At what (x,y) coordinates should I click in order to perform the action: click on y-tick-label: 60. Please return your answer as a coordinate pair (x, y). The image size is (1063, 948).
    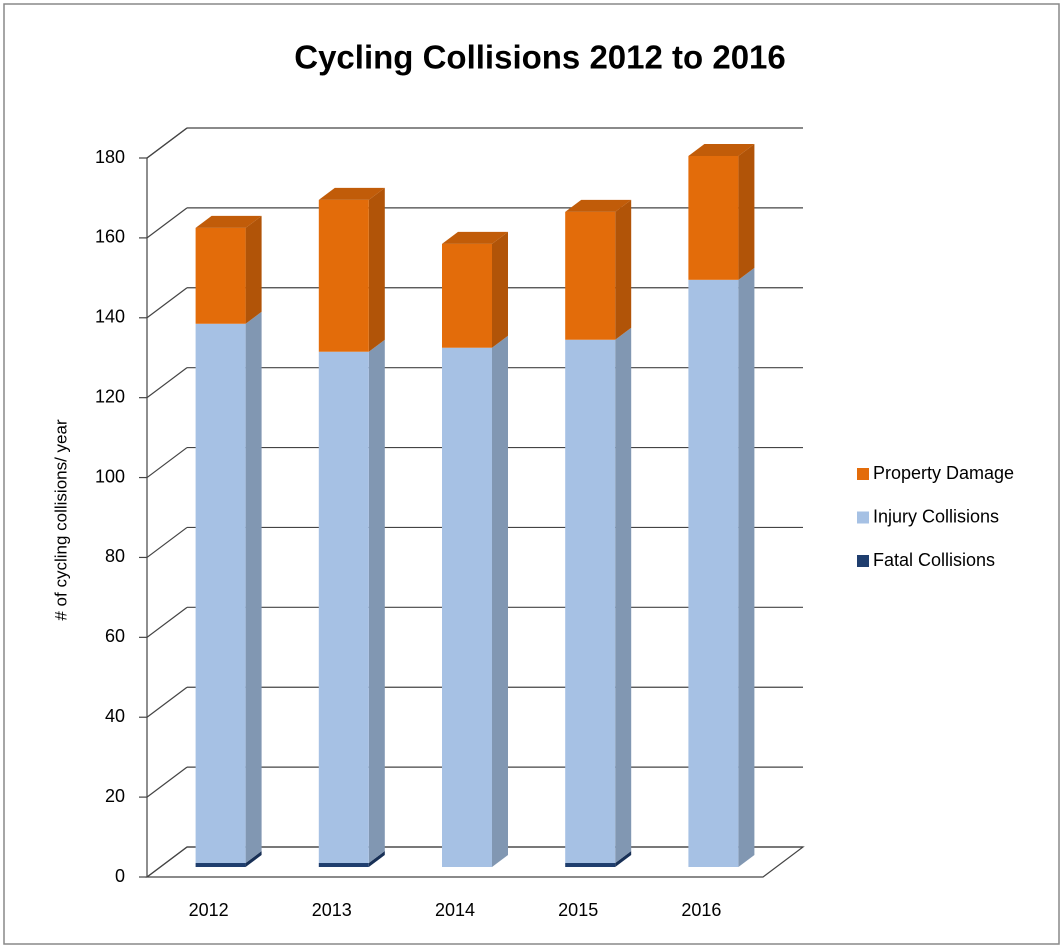
    Looking at the image, I should click on (115, 636).